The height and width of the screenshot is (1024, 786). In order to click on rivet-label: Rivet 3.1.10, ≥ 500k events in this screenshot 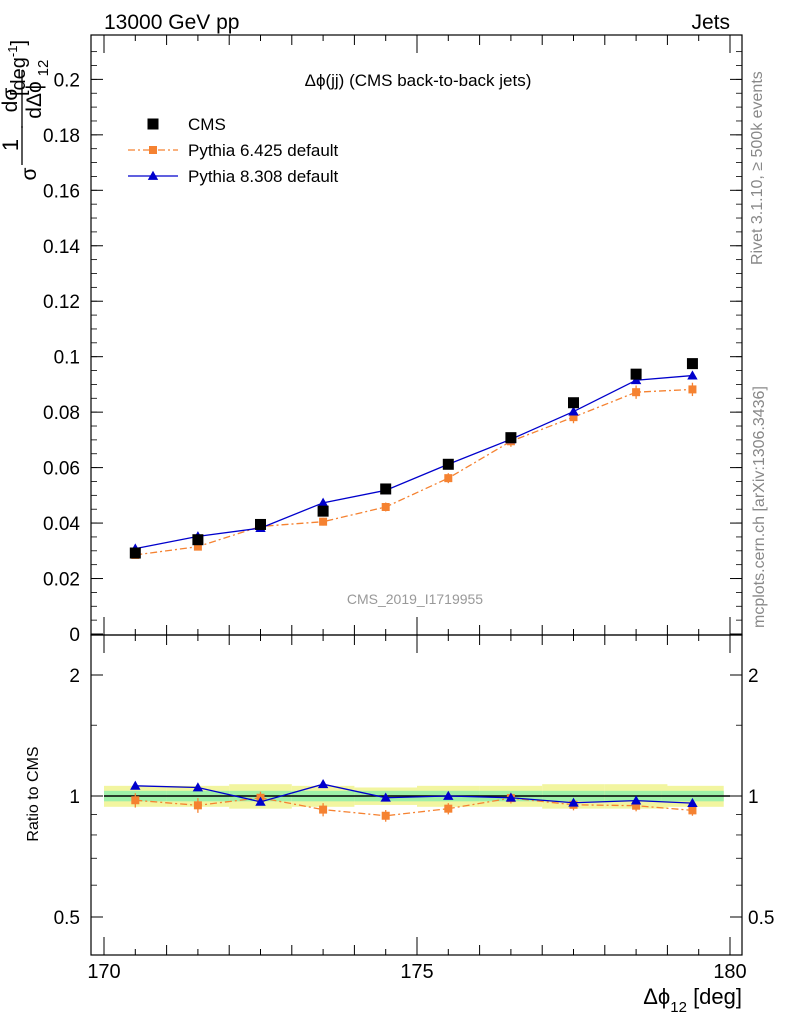, I will do `click(757, 168)`.